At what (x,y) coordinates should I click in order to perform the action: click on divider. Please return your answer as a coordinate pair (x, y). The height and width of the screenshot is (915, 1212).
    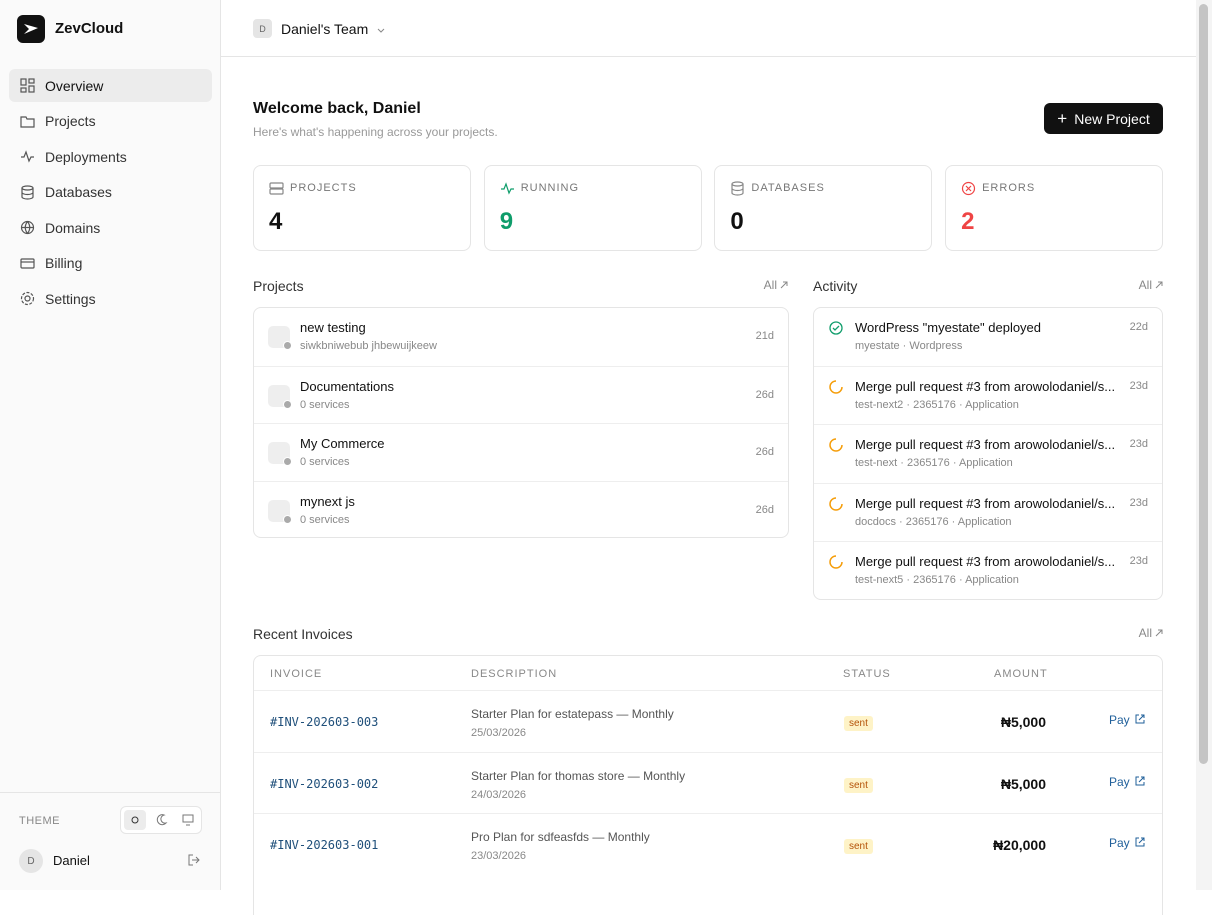
    Looking at the image, I should click on (110, 792).